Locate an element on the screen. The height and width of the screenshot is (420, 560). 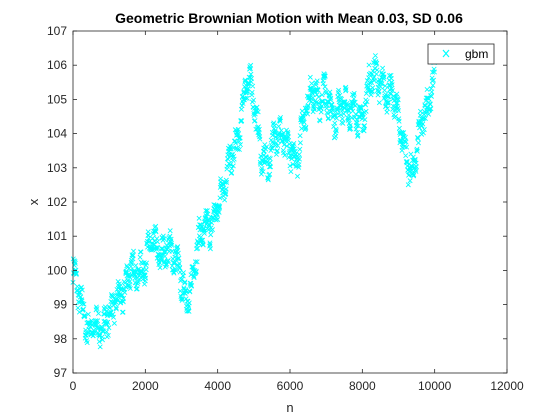
y-tick-label: 104 is located at coordinates (57, 134).